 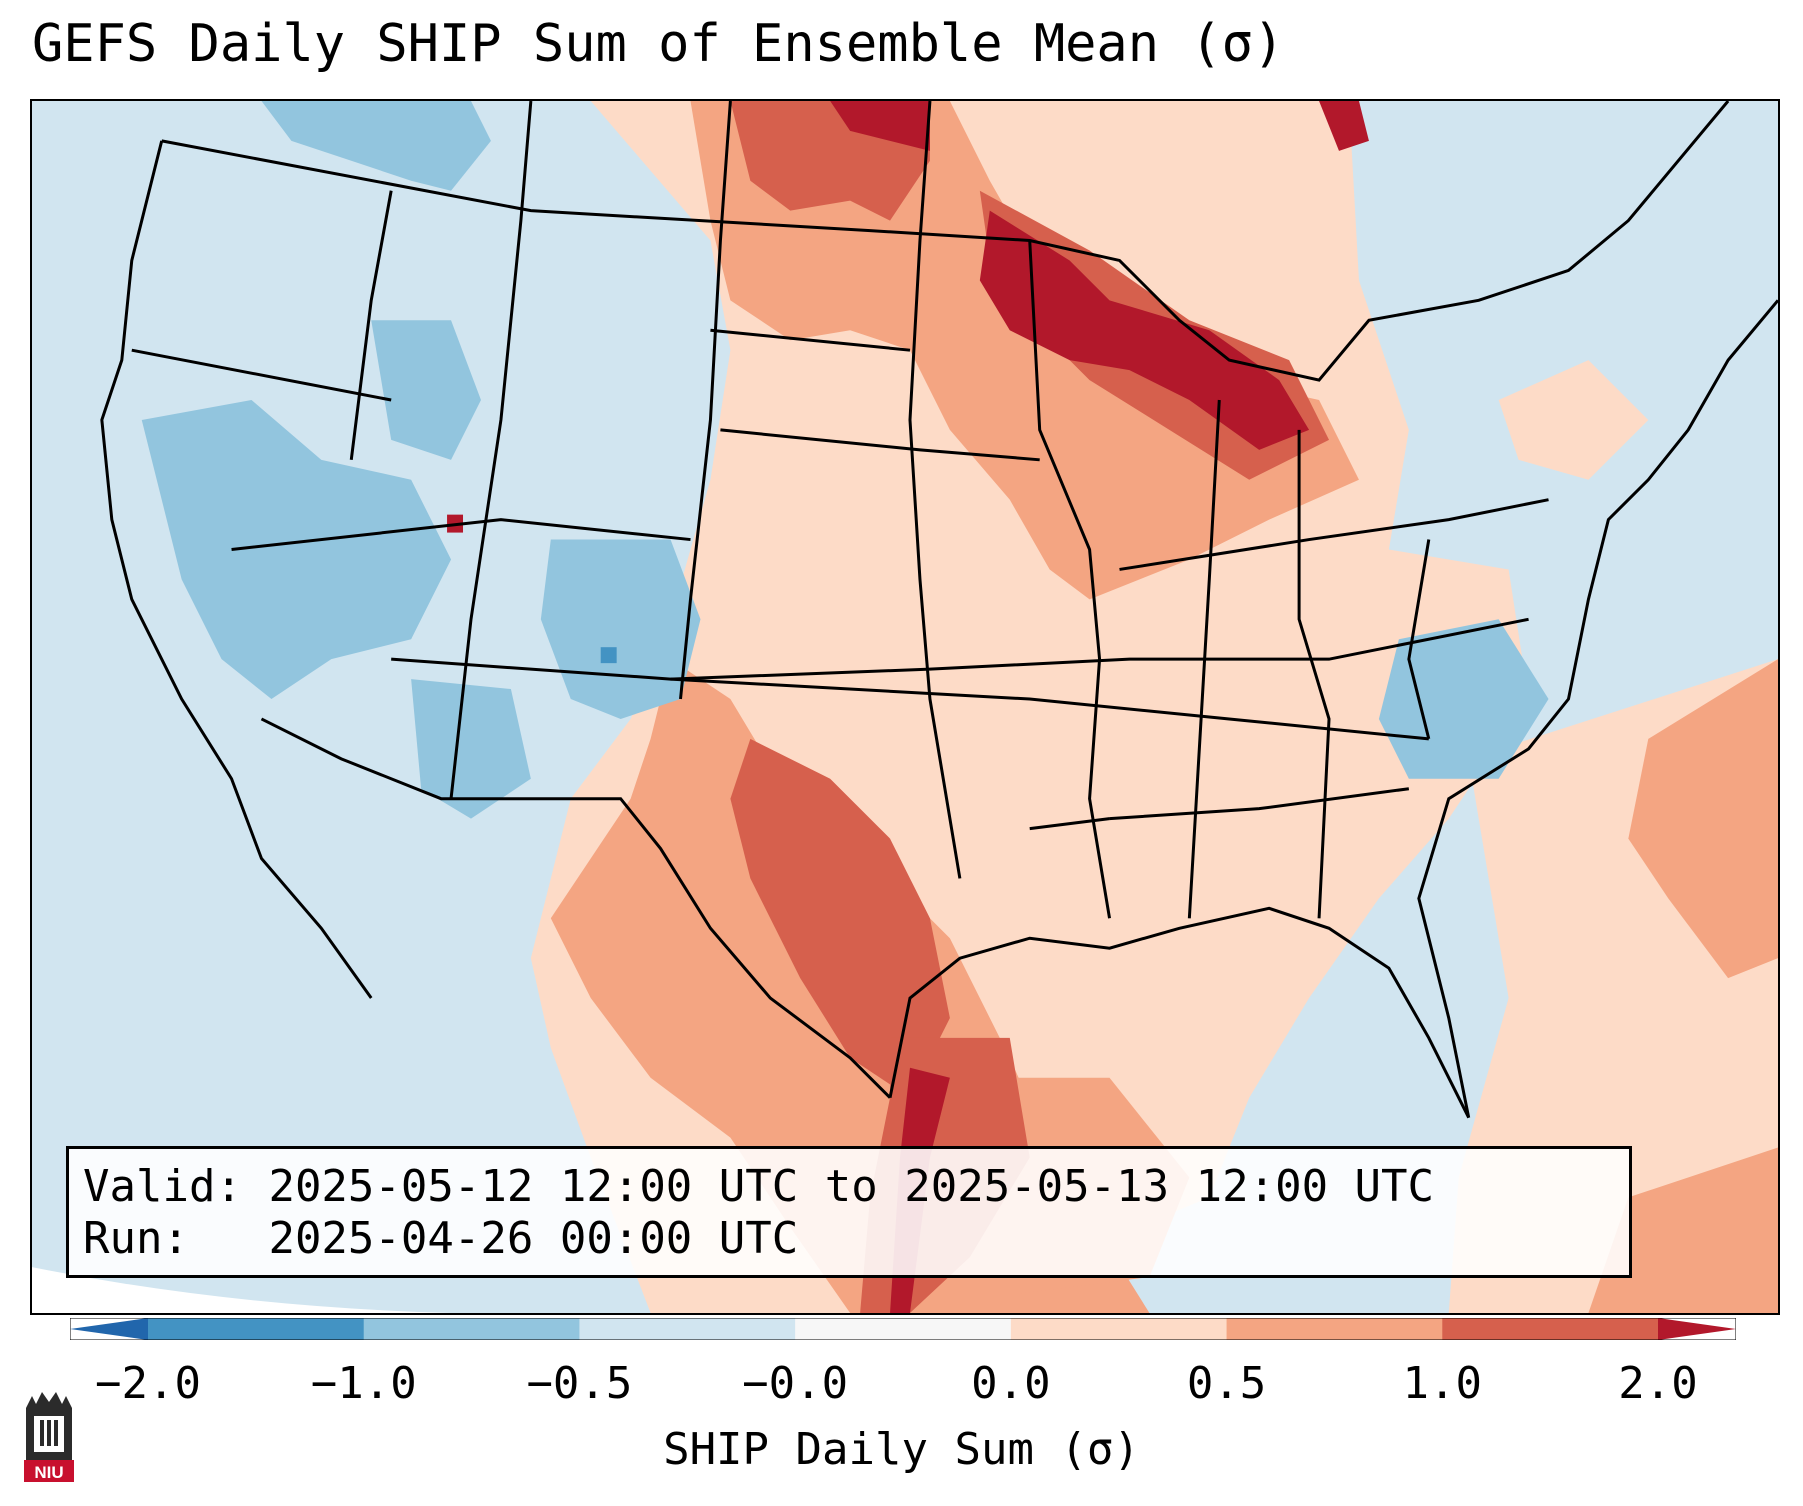 I want to click on colorbar-tick-label: −0.0, so click(x=795, y=1383).